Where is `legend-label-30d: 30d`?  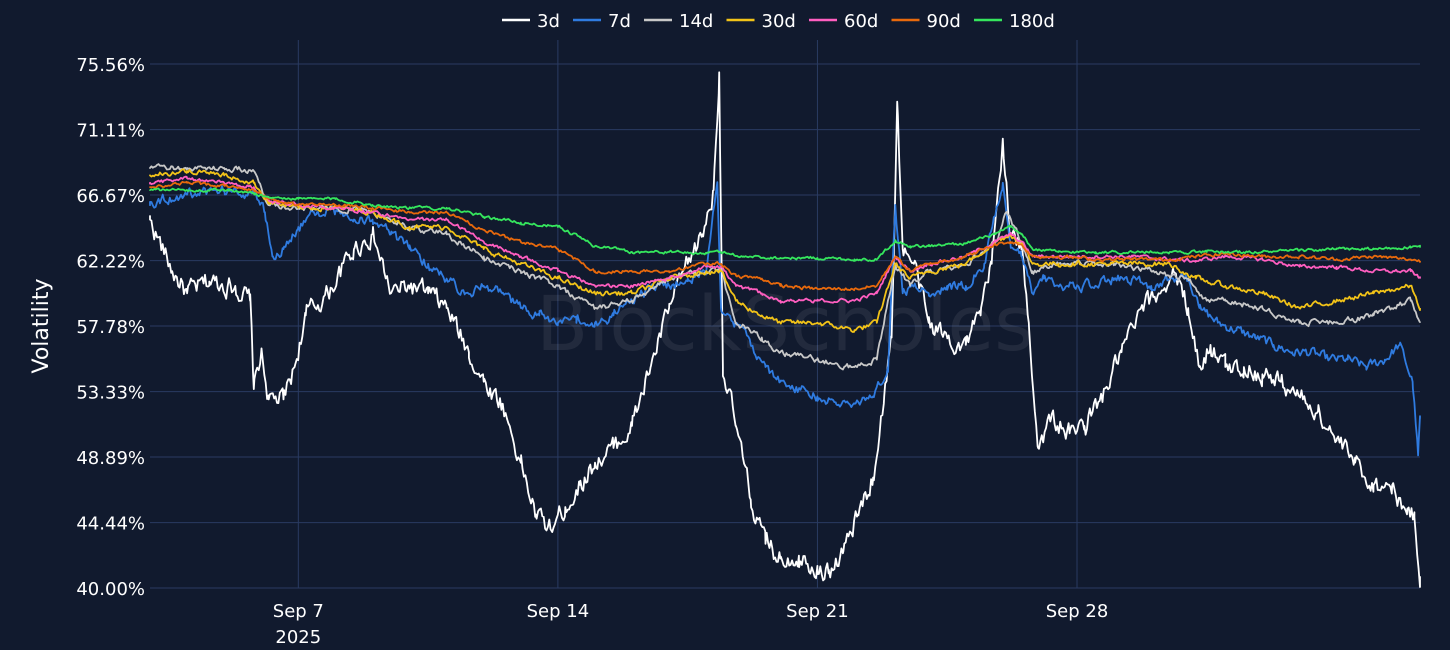
legend-label-30d: 30d is located at coordinates (779, 21).